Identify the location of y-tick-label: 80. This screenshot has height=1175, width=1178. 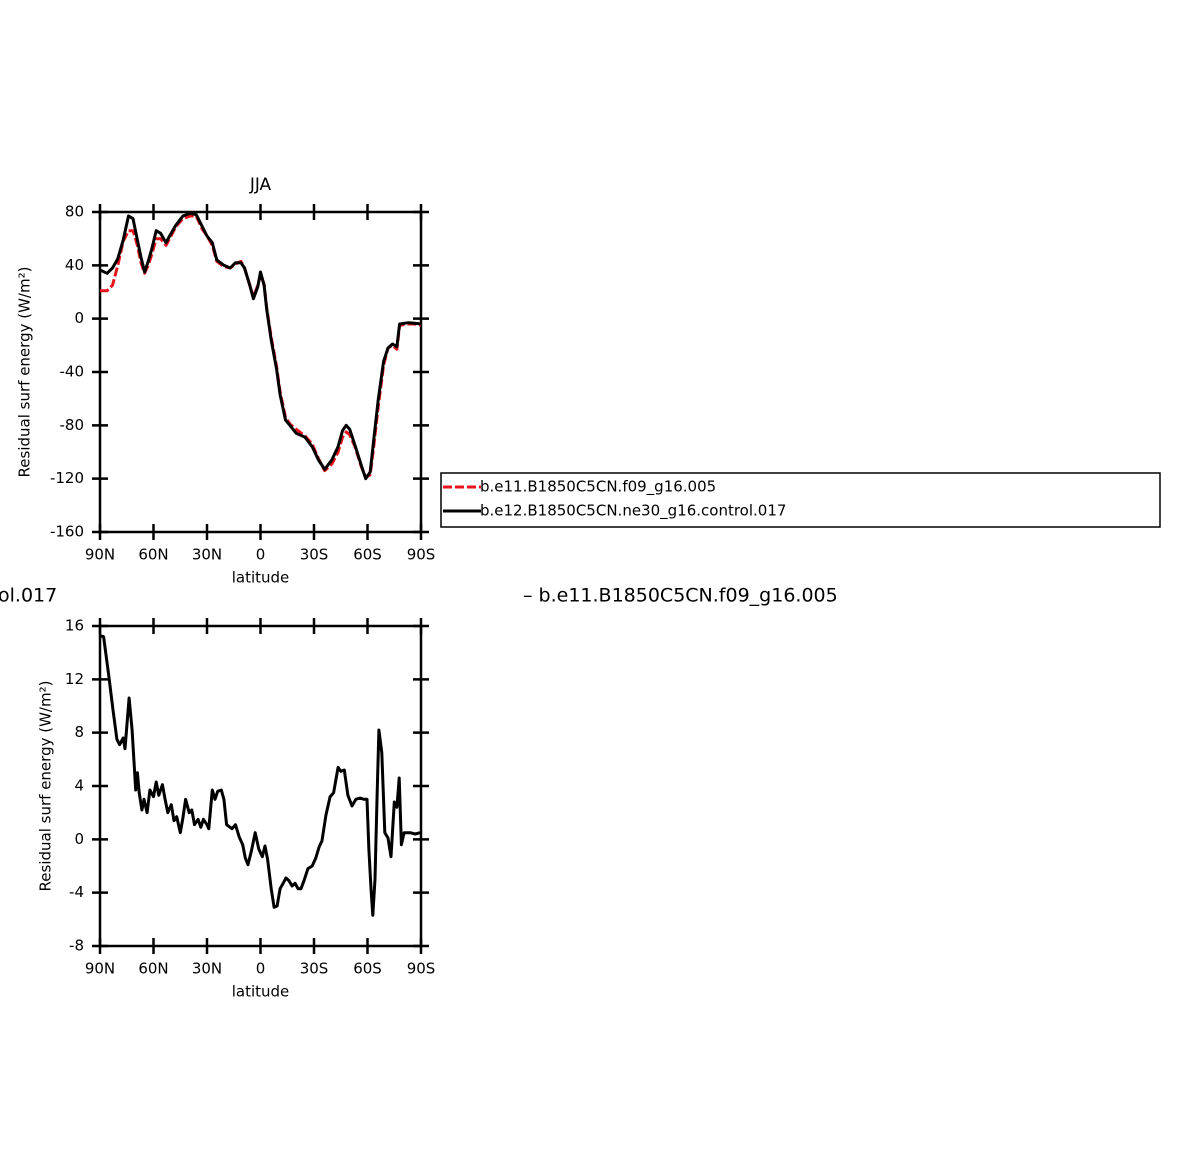
(74, 212).